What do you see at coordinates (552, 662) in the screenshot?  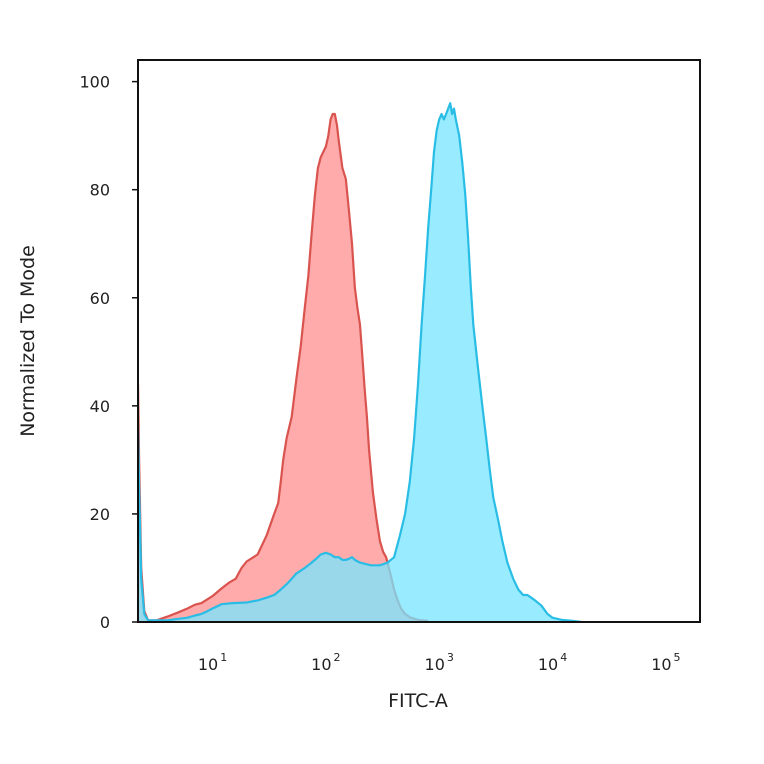 I see `x-tick-label: 10 4` at bounding box center [552, 662].